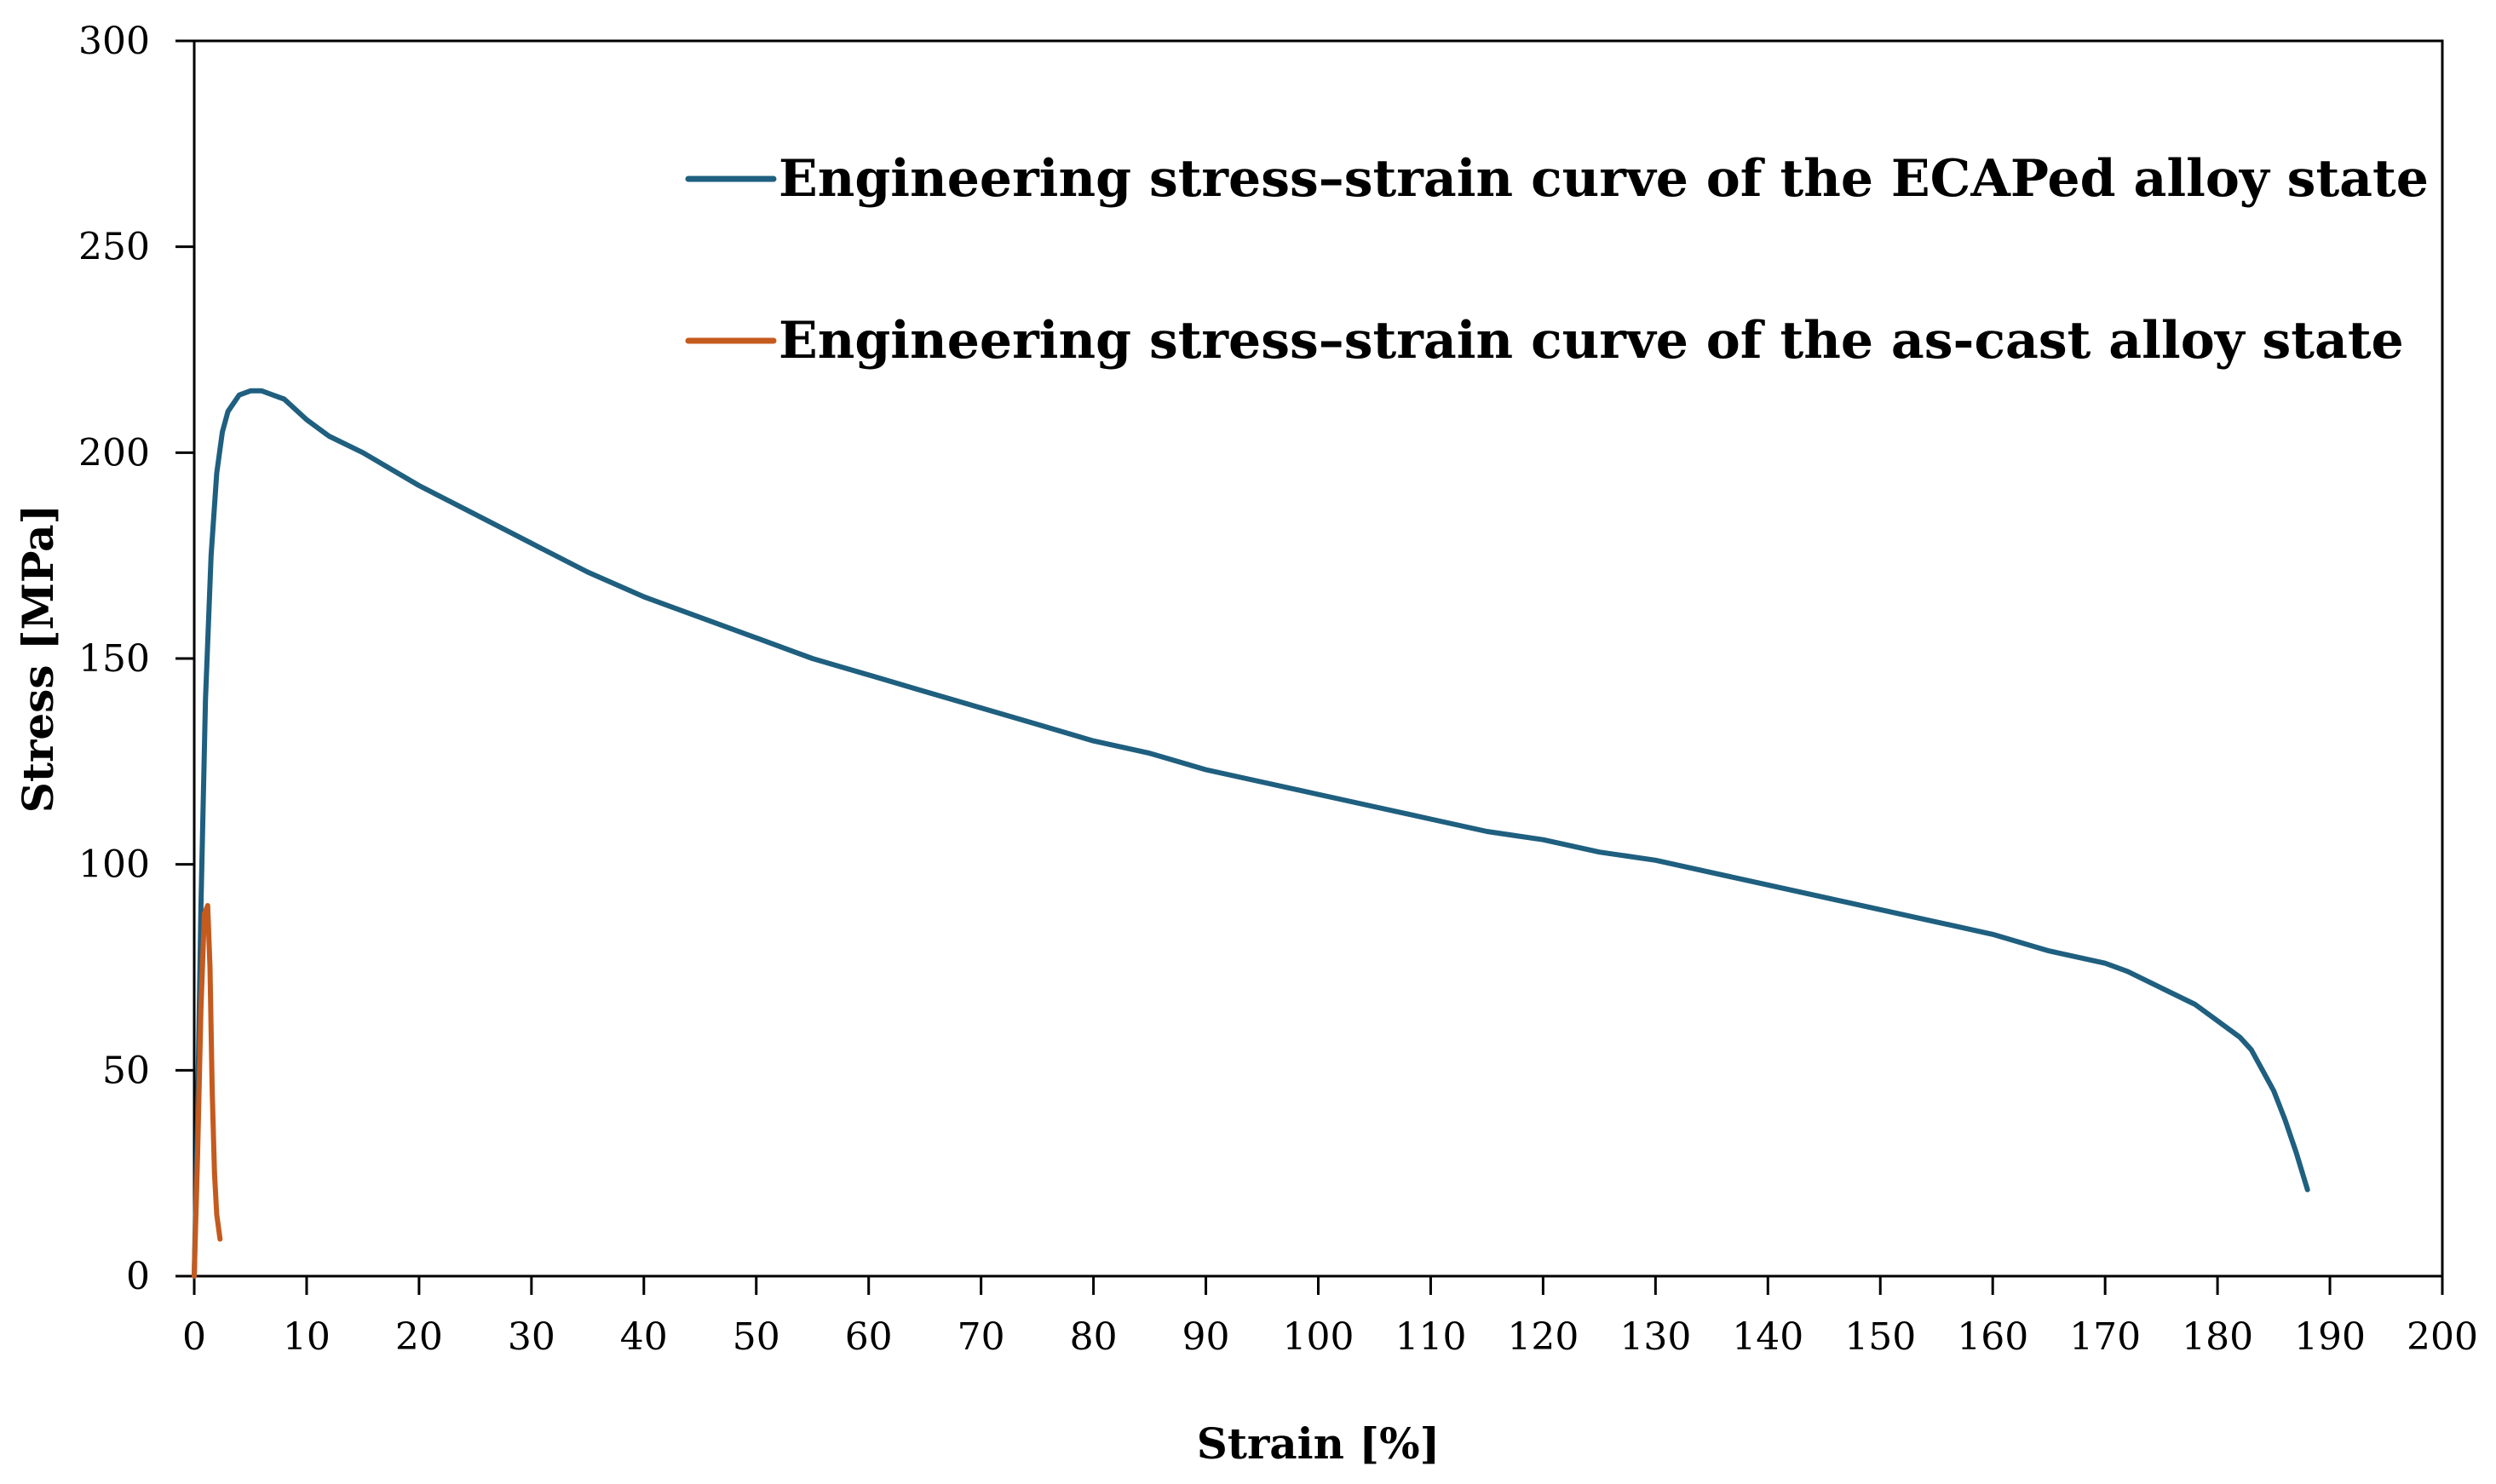 The image size is (2496, 1484). I want to click on y-tick-label: 250, so click(114, 247).